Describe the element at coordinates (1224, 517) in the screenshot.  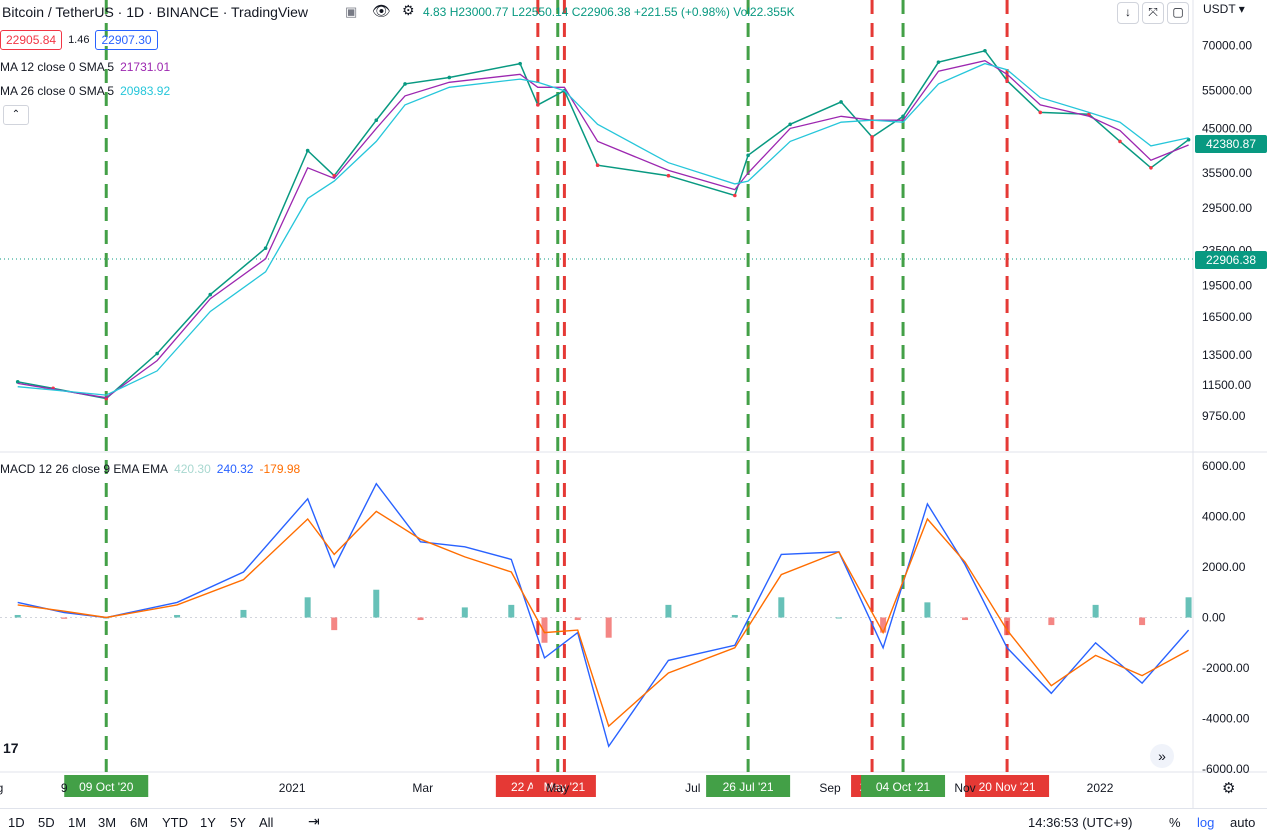
I see `macd-tick-label: 4000.00` at that location.